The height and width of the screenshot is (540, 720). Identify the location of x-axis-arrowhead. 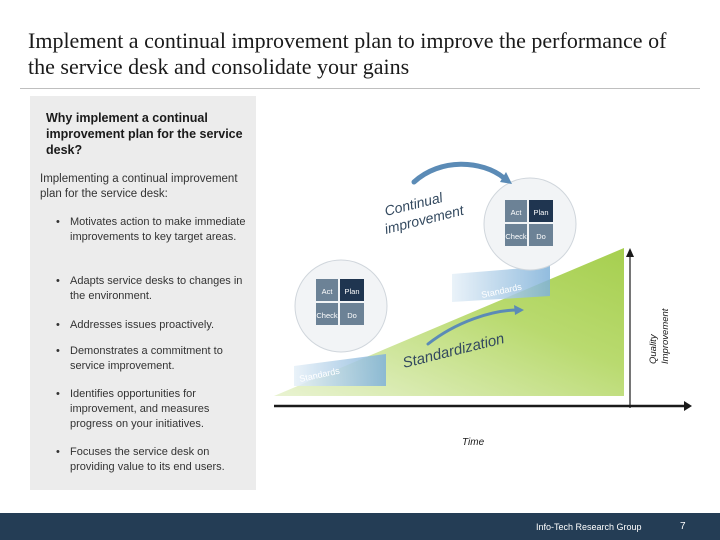
(688, 406).